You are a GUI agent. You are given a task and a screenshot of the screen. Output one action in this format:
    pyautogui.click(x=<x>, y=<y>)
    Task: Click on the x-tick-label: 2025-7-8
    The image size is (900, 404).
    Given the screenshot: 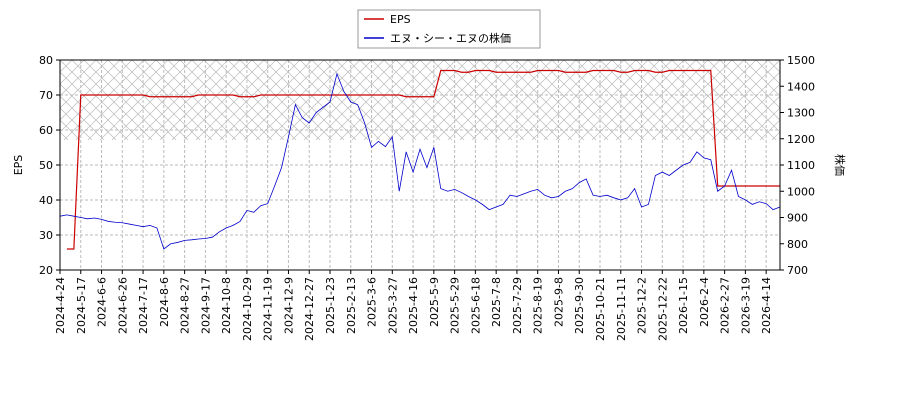 What is the action you would take?
    pyautogui.click(x=496, y=302)
    